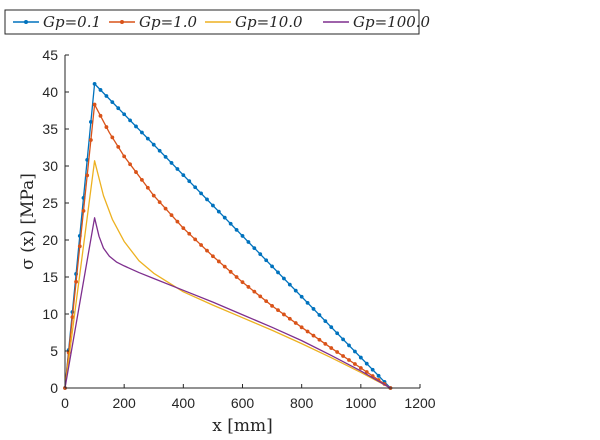  I want to click on y-tick-label: 20, so click(50, 240).